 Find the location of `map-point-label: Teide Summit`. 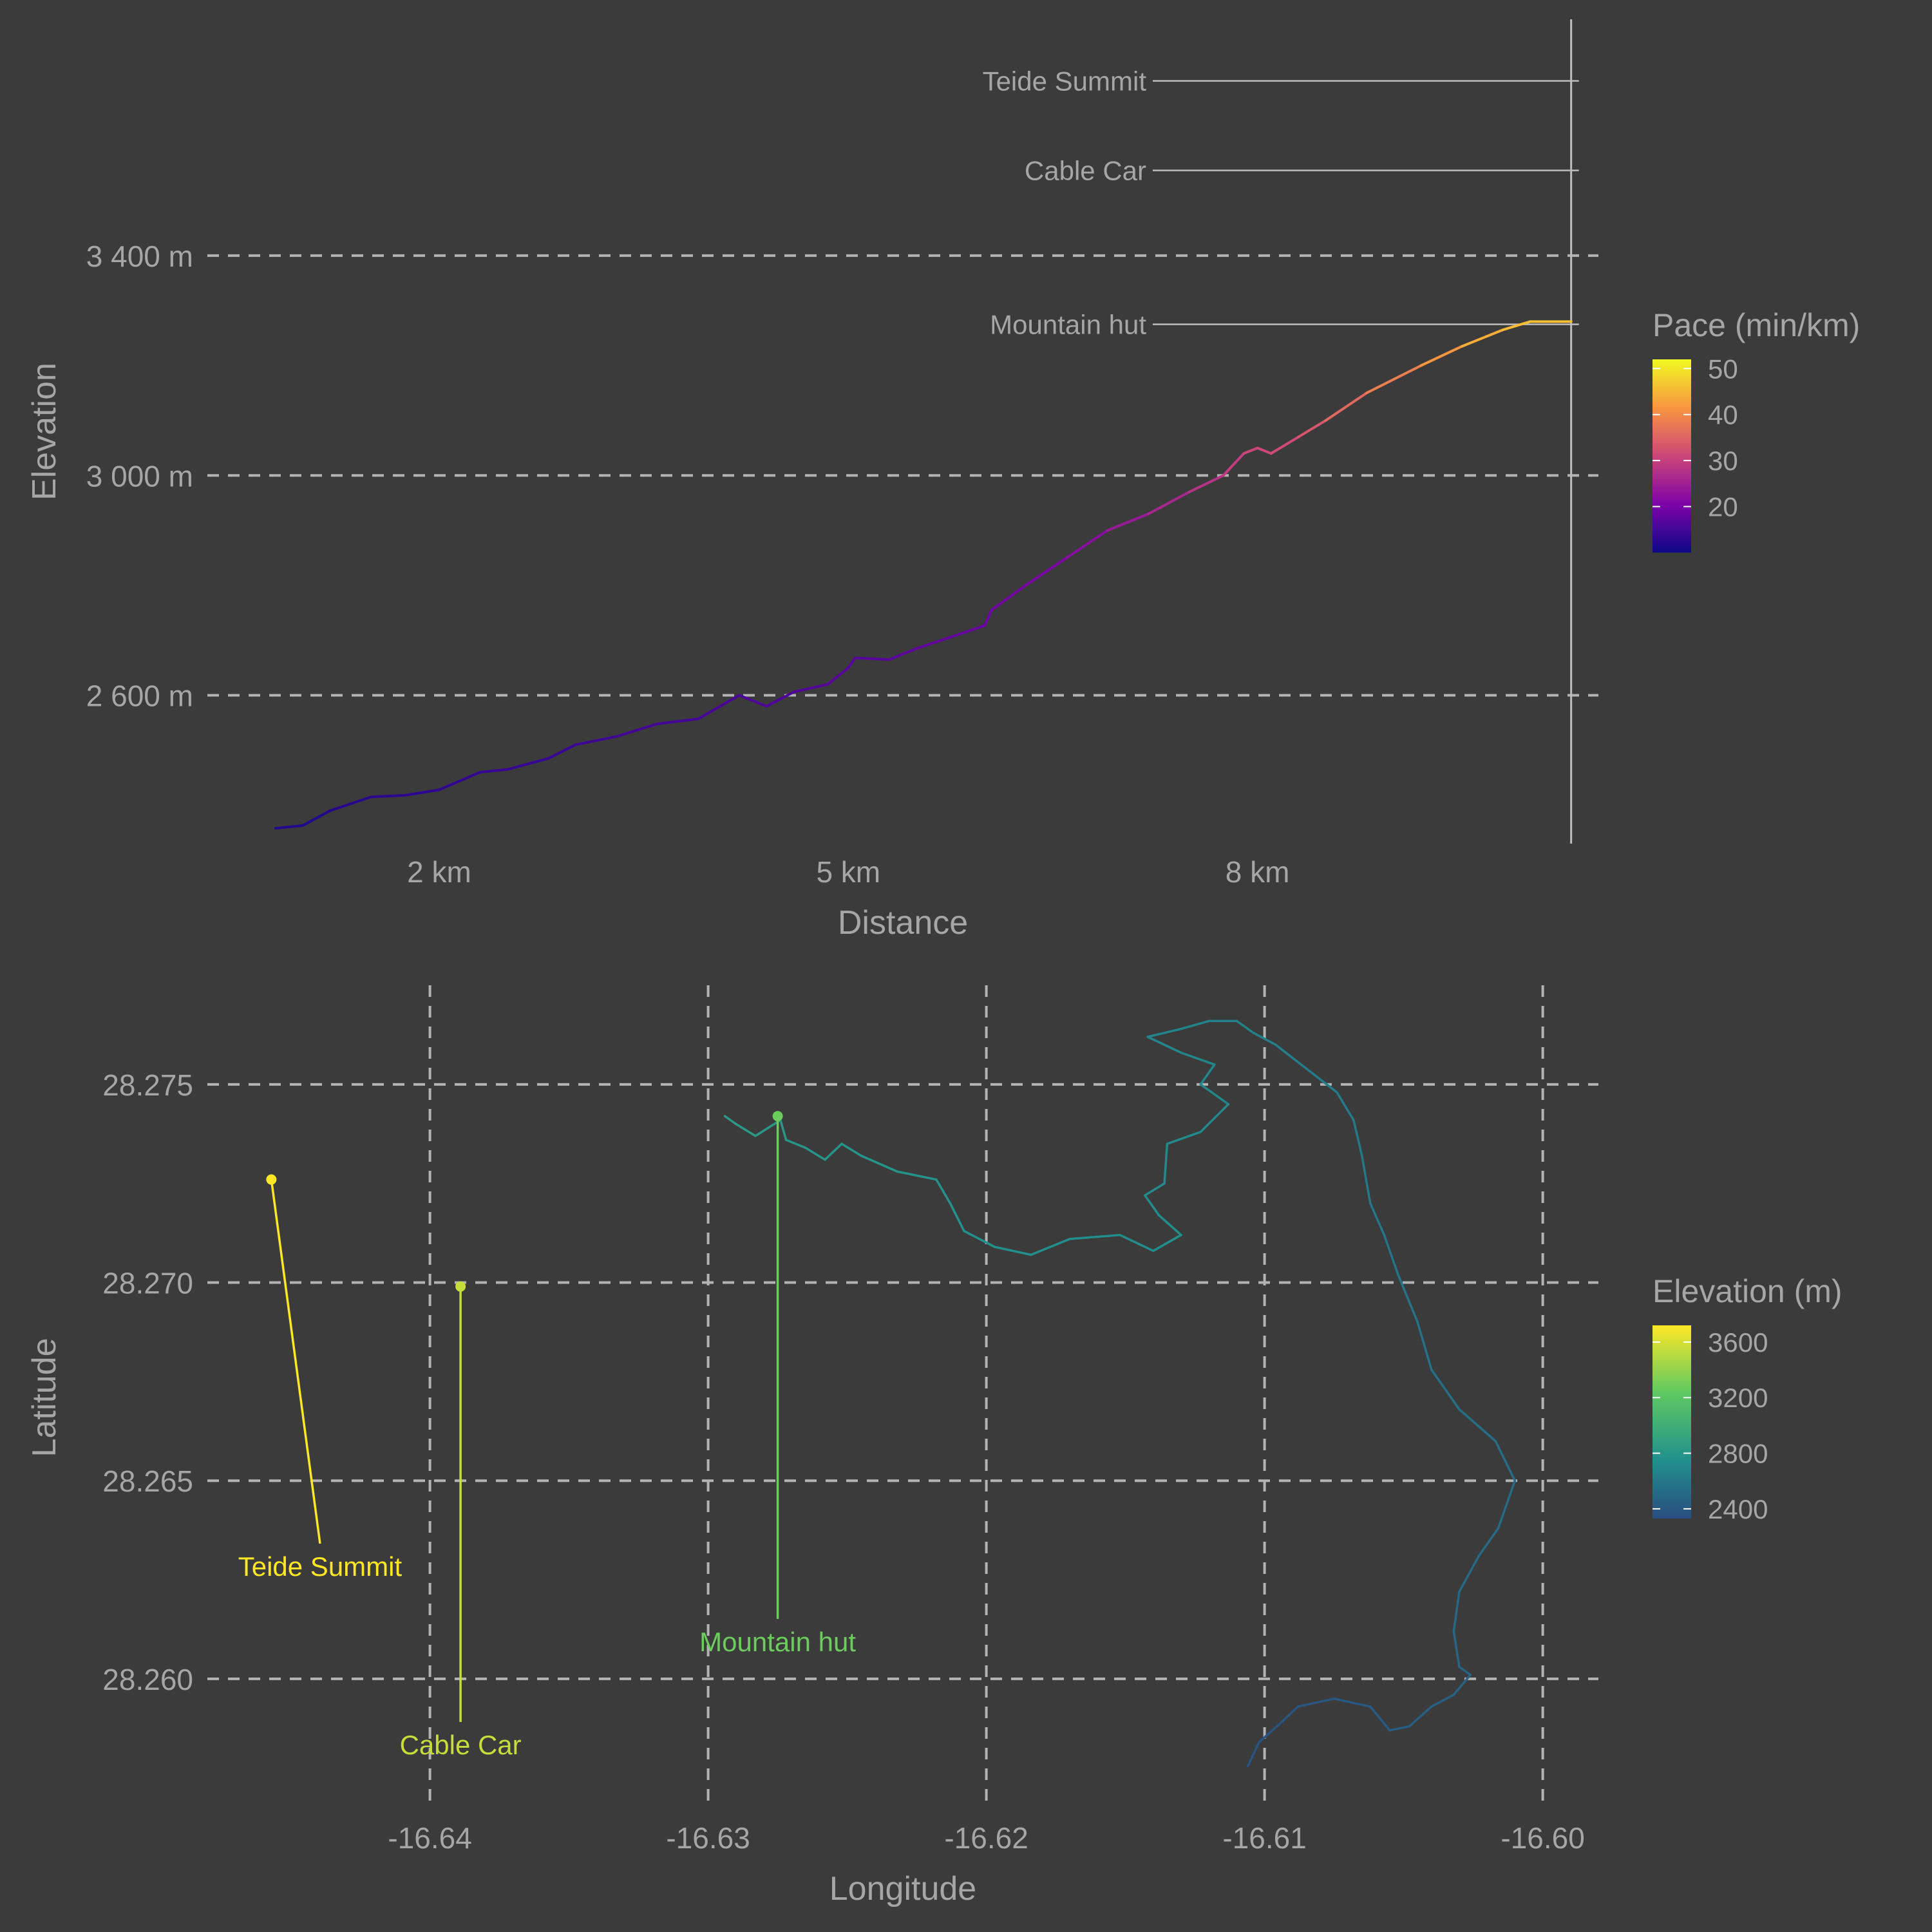

map-point-label: Teide Summit is located at coordinates (320, 1566).